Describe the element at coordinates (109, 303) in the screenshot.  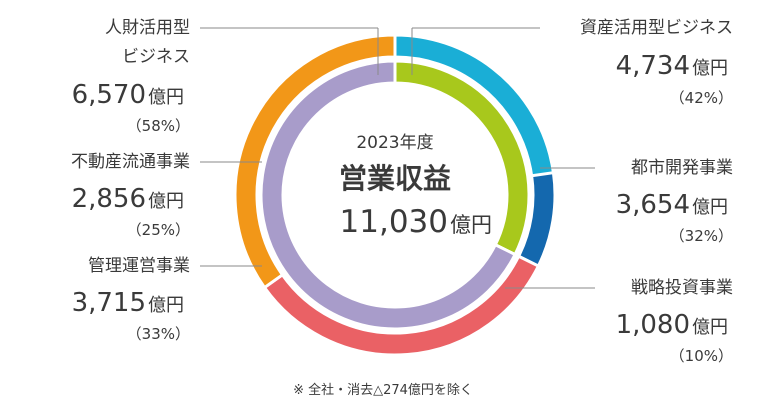
I see `label-management-ops-value: 3,715` at that location.